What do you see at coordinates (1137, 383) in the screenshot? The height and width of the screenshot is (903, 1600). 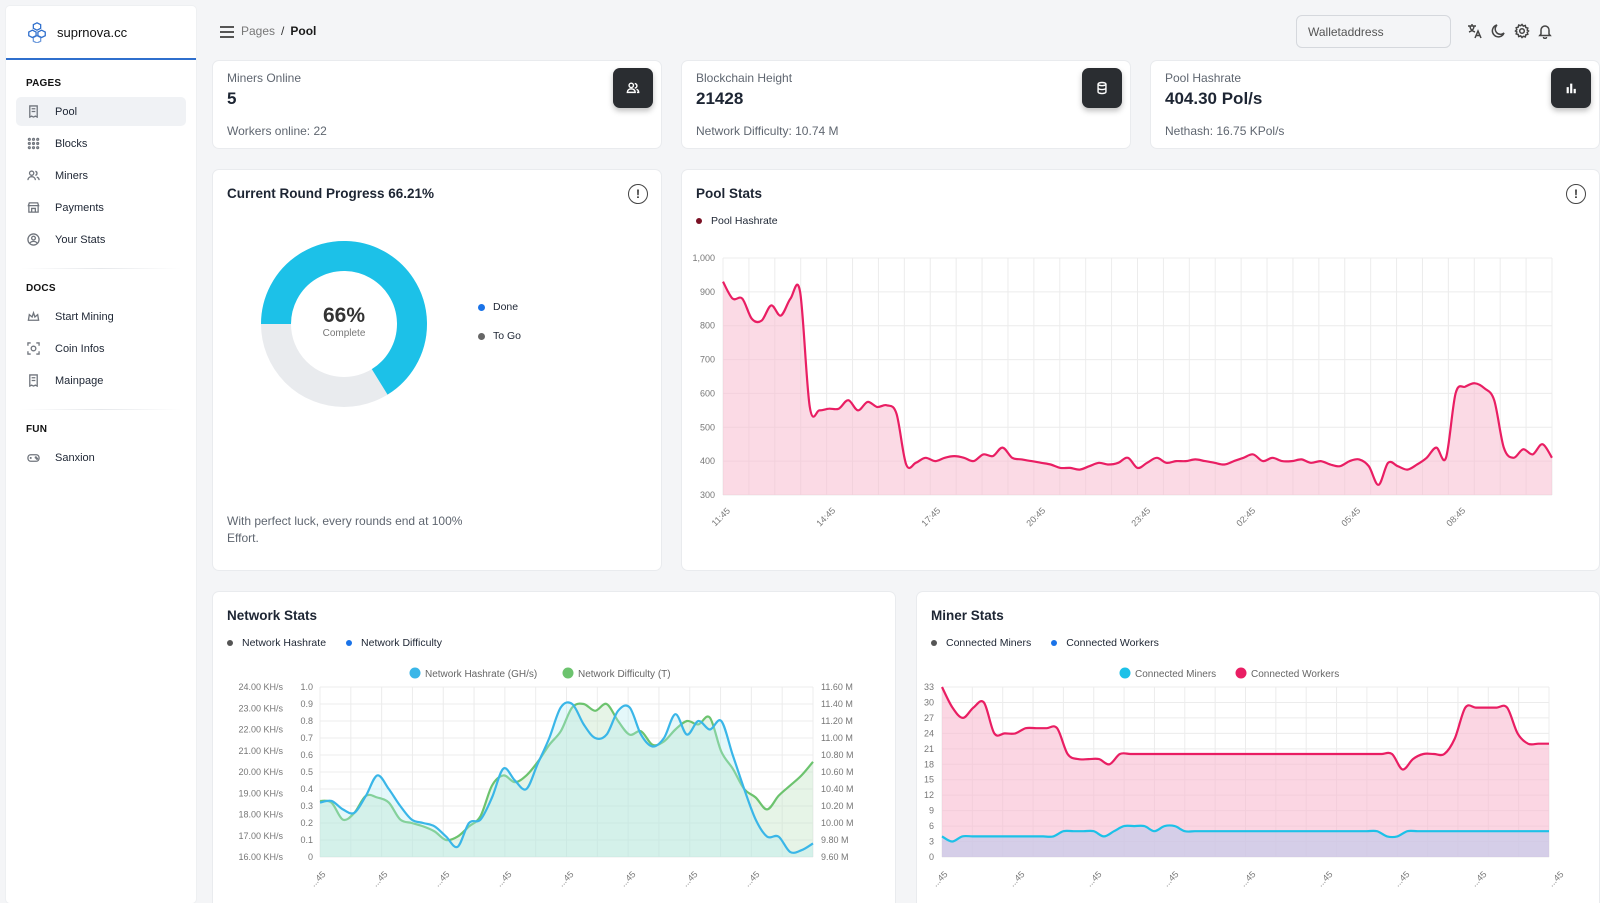 I see `pool-hashrate-line` at bounding box center [1137, 383].